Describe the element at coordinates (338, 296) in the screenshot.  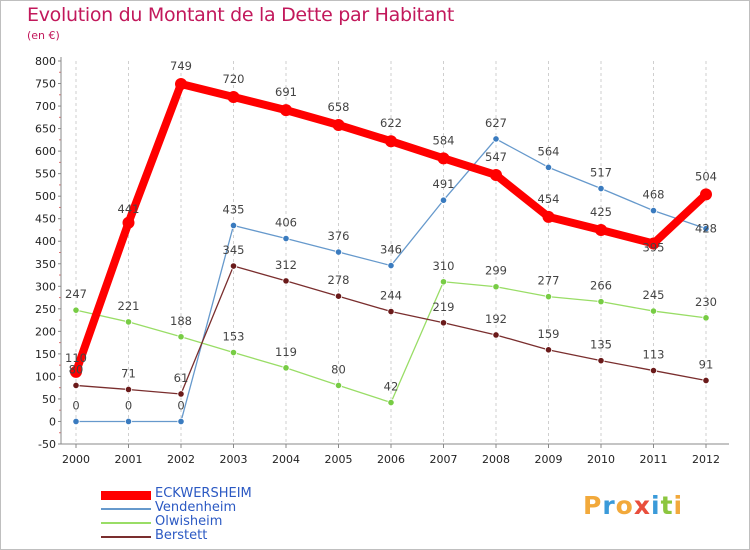
I see `point-berstett-2005` at that location.